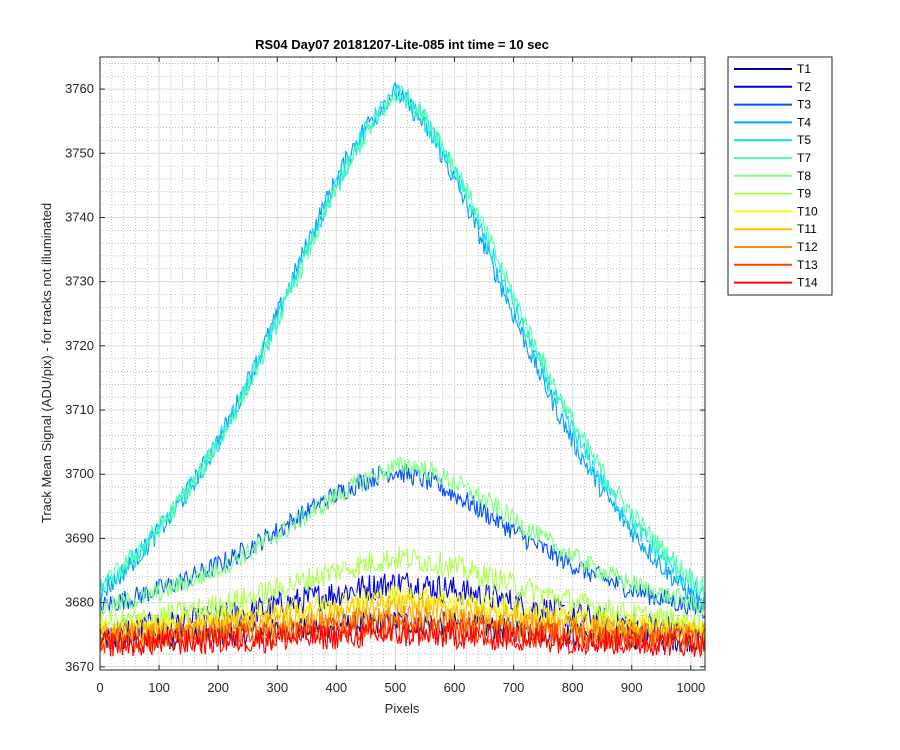  I want to click on legend-label-t12: T12, so click(807, 247).